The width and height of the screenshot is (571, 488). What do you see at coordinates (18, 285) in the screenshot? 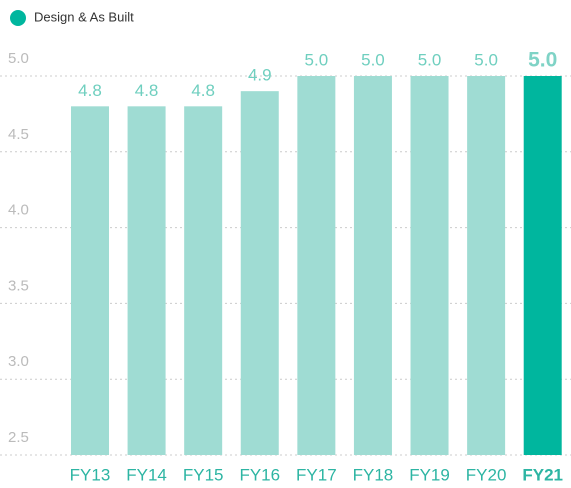
I see `y-tick-label: 3.5` at bounding box center [18, 285].